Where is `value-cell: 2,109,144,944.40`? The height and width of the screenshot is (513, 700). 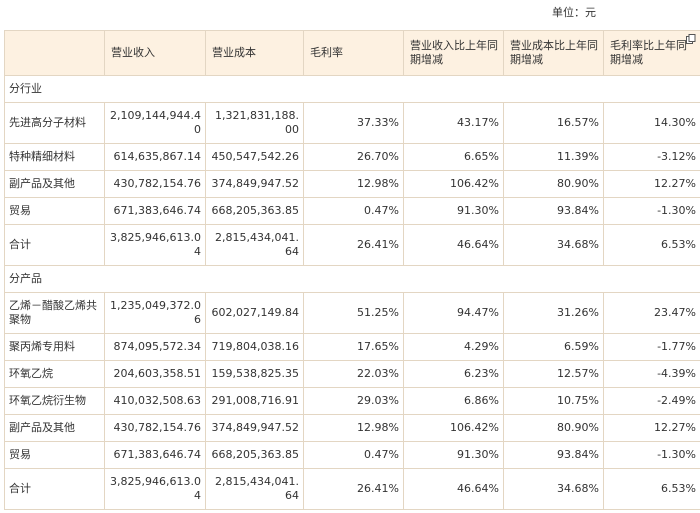
value-cell: 2,109,144,944.40 is located at coordinates (155, 123).